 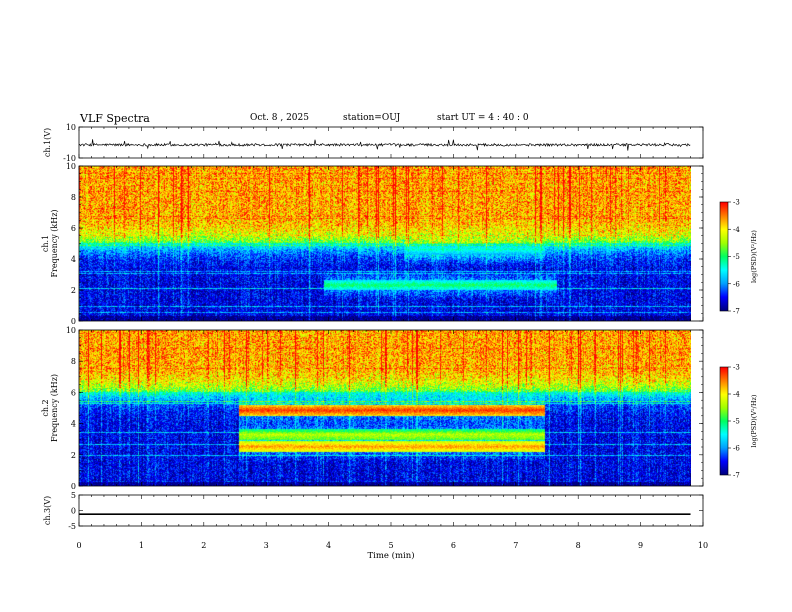 What do you see at coordinates (390, 555) in the screenshot?
I see `x-axis-label: Time (min)` at bounding box center [390, 555].